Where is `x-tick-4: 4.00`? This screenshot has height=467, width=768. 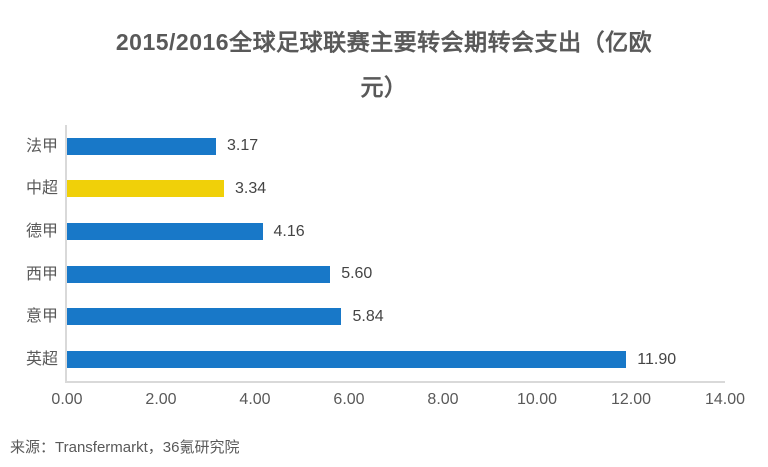
x-tick-4: 4.00 is located at coordinates (255, 399).